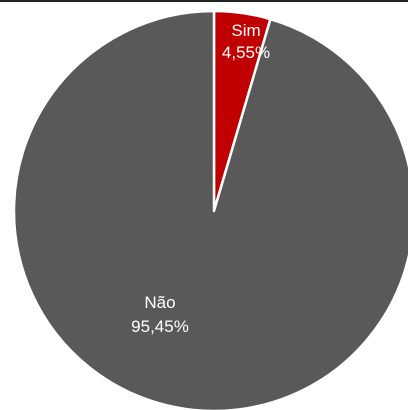 The width and height of the screenshot is (408, 410). What do you see at coordinates (160, 326) in the screenshot?
I see `slice-percent-label: 95,45%` at bounding box center [160, 326].